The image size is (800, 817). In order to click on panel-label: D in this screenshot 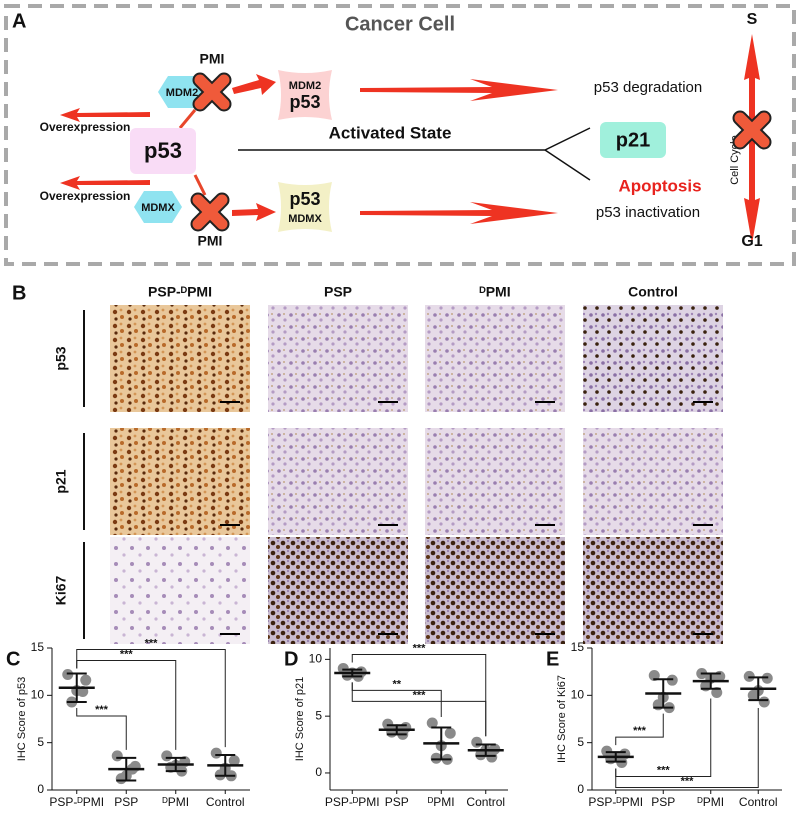, I will do `click(291, 659)`.